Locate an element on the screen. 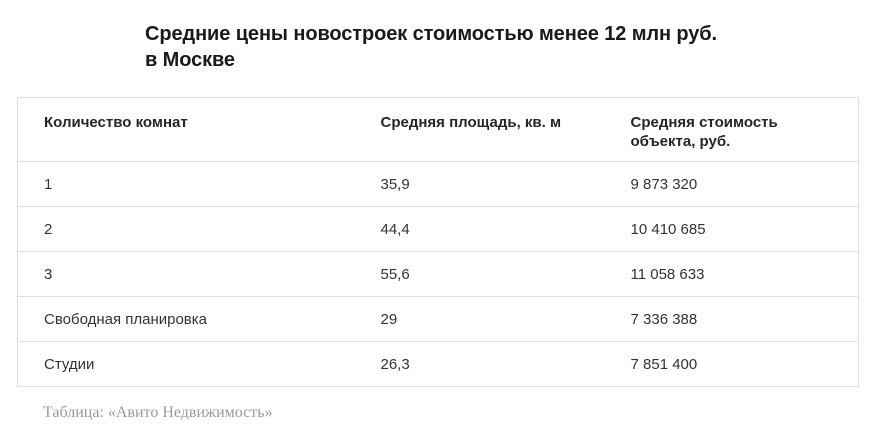 This screenshot has height=446, width=877. cell-price: 11 058 633 is located at coordinates (731, 274).